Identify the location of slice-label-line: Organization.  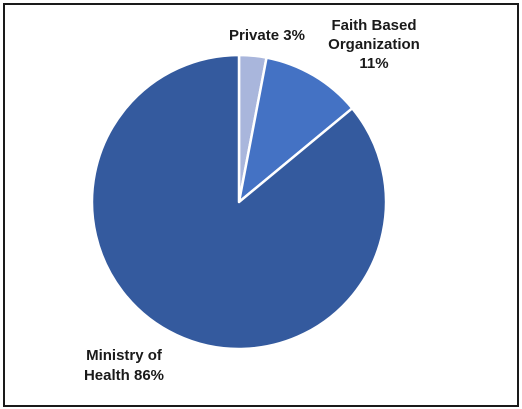
(374, 44).